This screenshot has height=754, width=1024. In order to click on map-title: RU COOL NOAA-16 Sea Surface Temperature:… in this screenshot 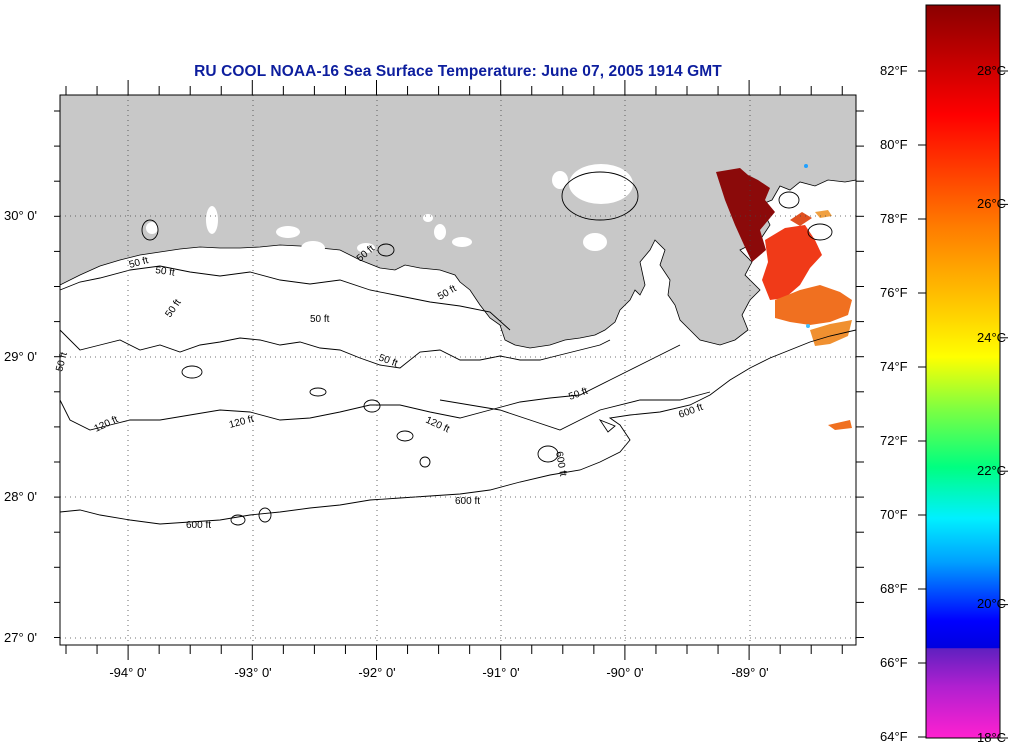, I will do `click(458, 71)`.